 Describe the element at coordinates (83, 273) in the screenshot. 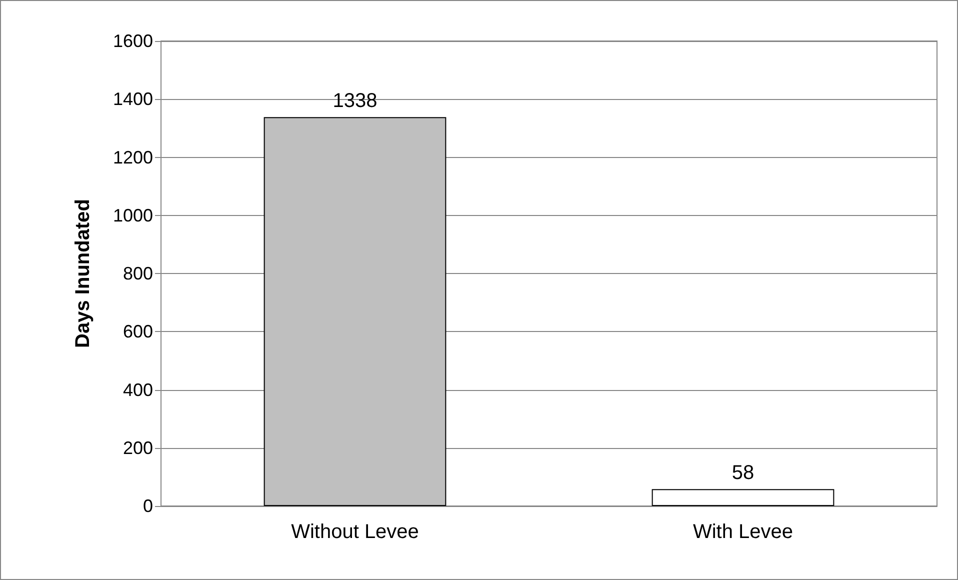

I see `y-axis-title: Days Inundated` at that location.